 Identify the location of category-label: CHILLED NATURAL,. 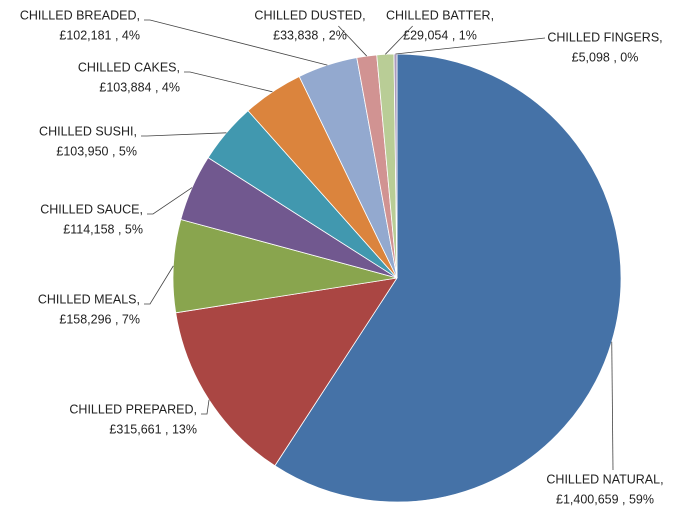
(604, 479).